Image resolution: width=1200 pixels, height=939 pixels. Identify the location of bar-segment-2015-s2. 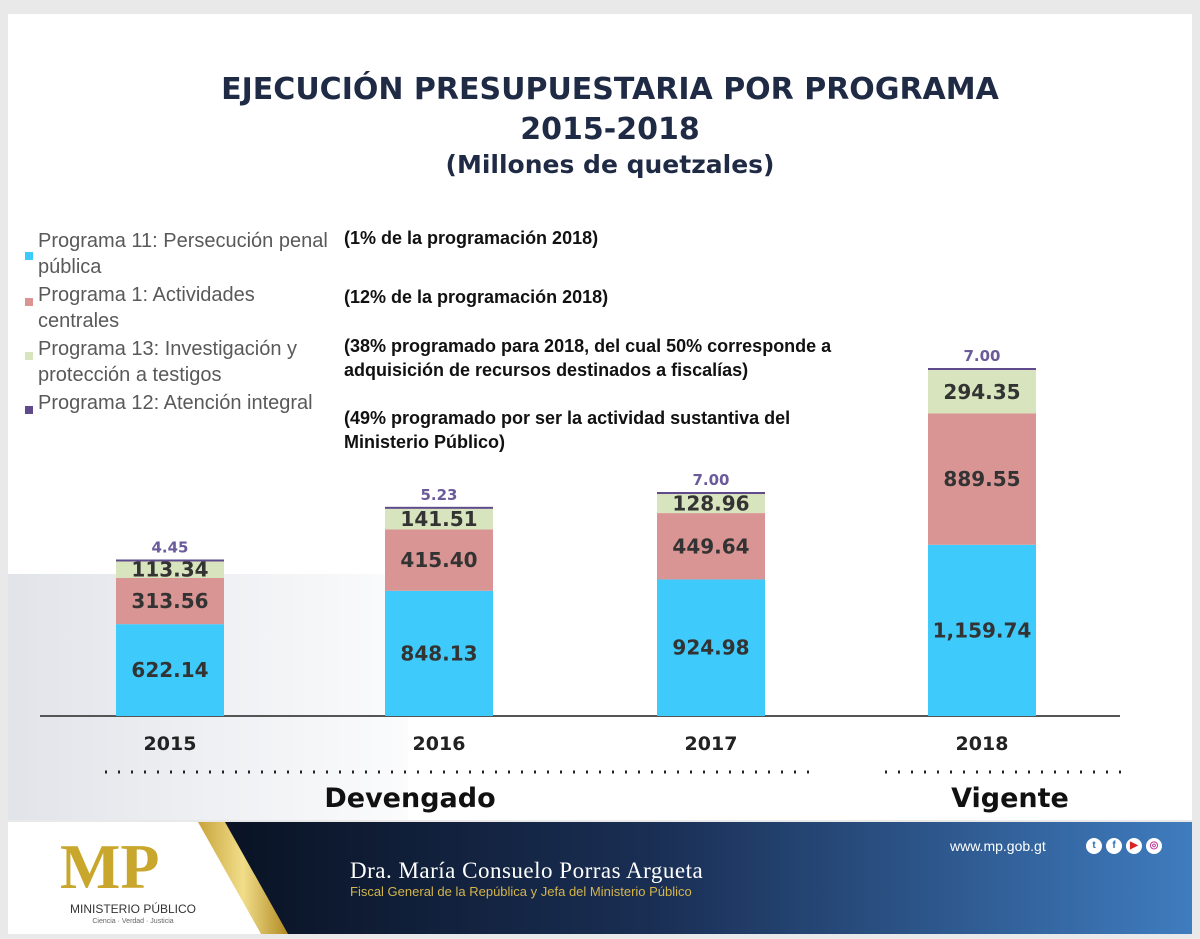
(170, 569).